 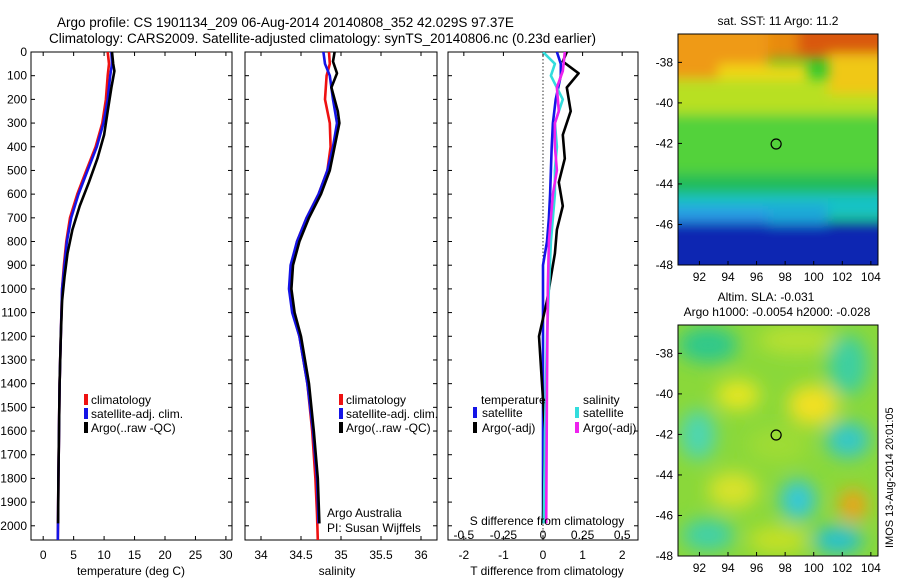 I want to click on diff-label-t-argo: Argo(-adj), so click(x=508, y=428).